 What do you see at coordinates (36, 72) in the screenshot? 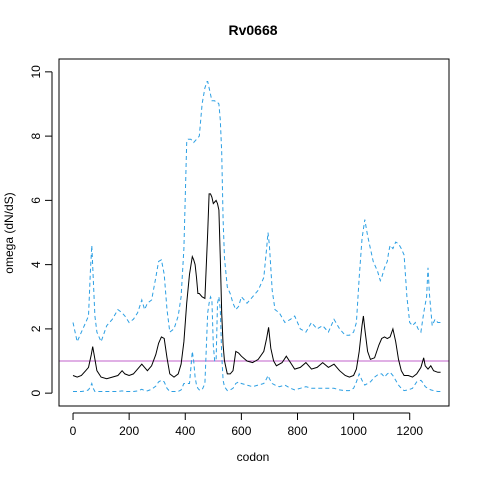
I see `y-tick-label: 10` at bounding box center [36, 72].